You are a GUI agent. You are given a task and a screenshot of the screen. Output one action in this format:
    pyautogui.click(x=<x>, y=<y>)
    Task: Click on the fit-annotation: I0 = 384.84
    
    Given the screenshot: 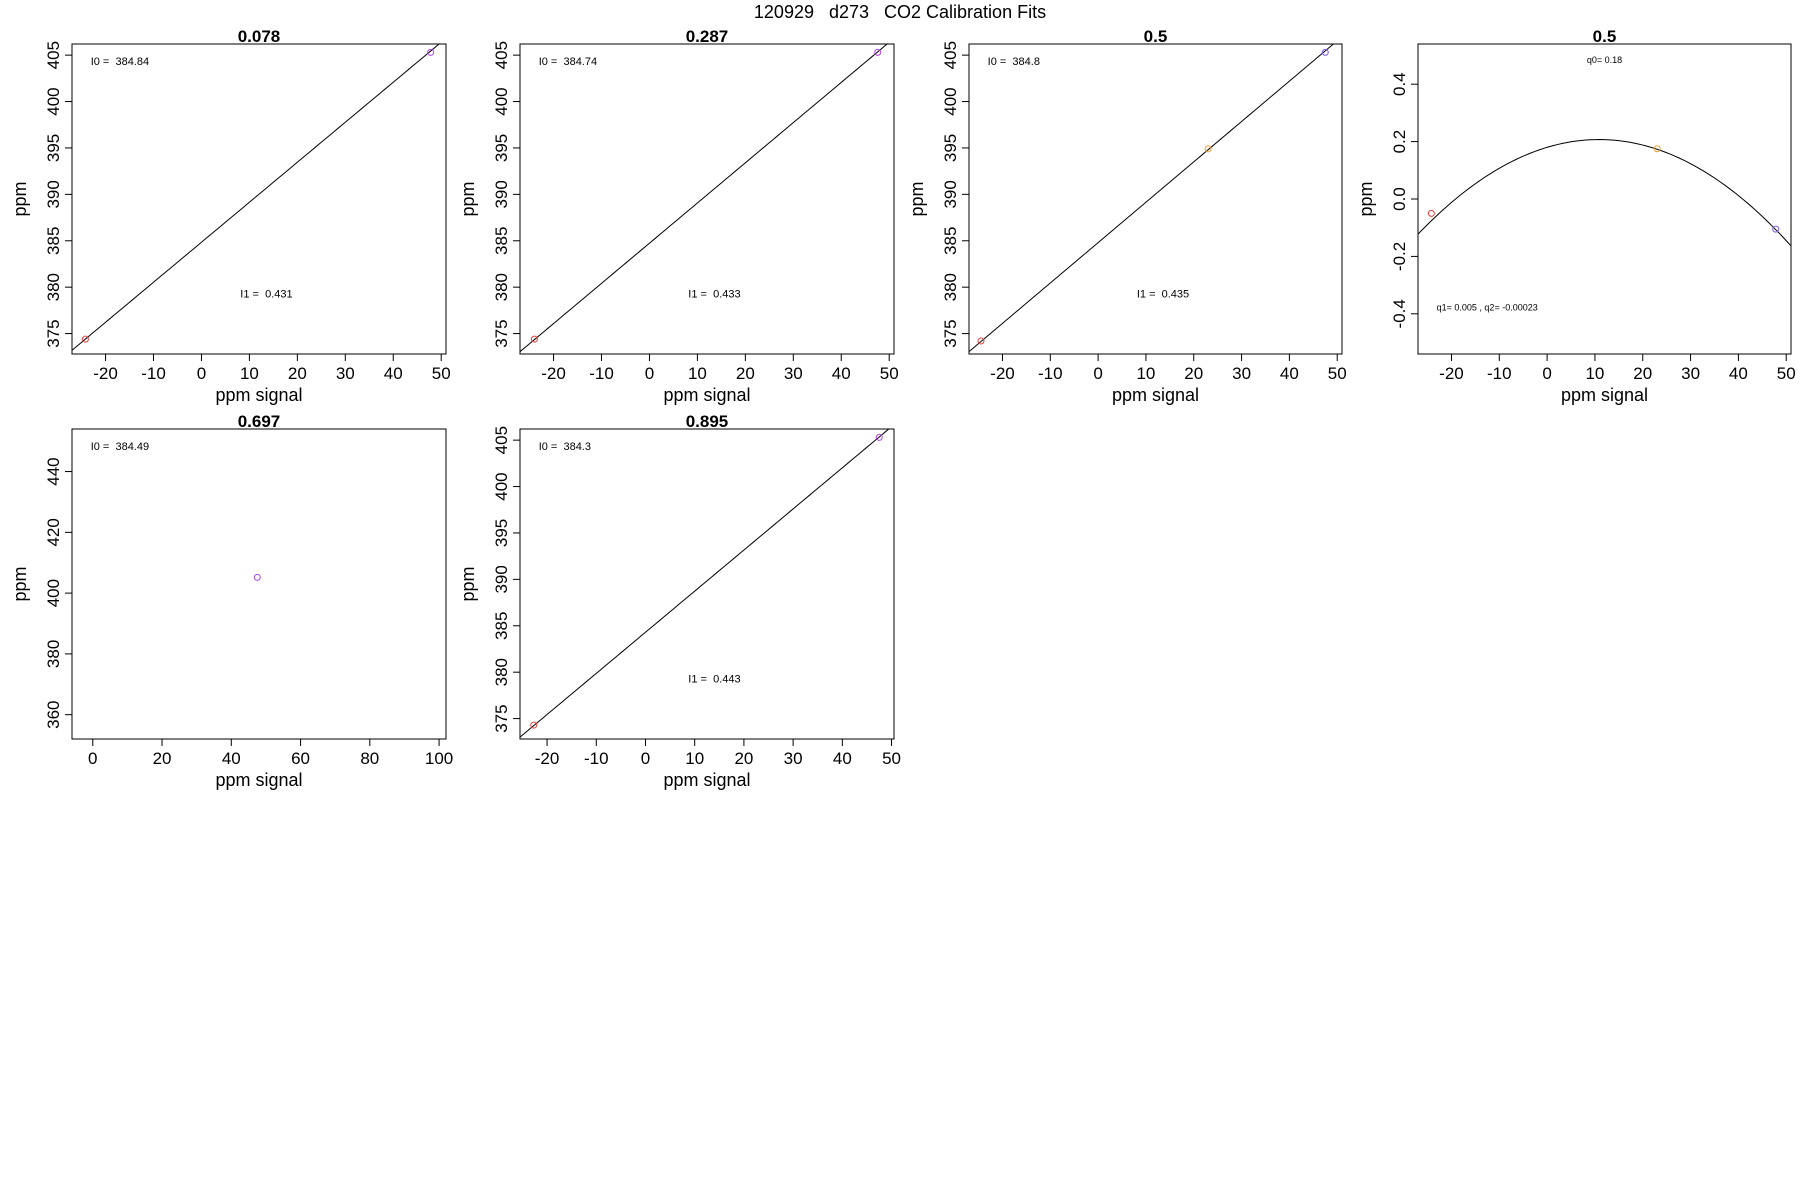 What is the action you would take?
    pyautogui.click(x=120, y=62)
    